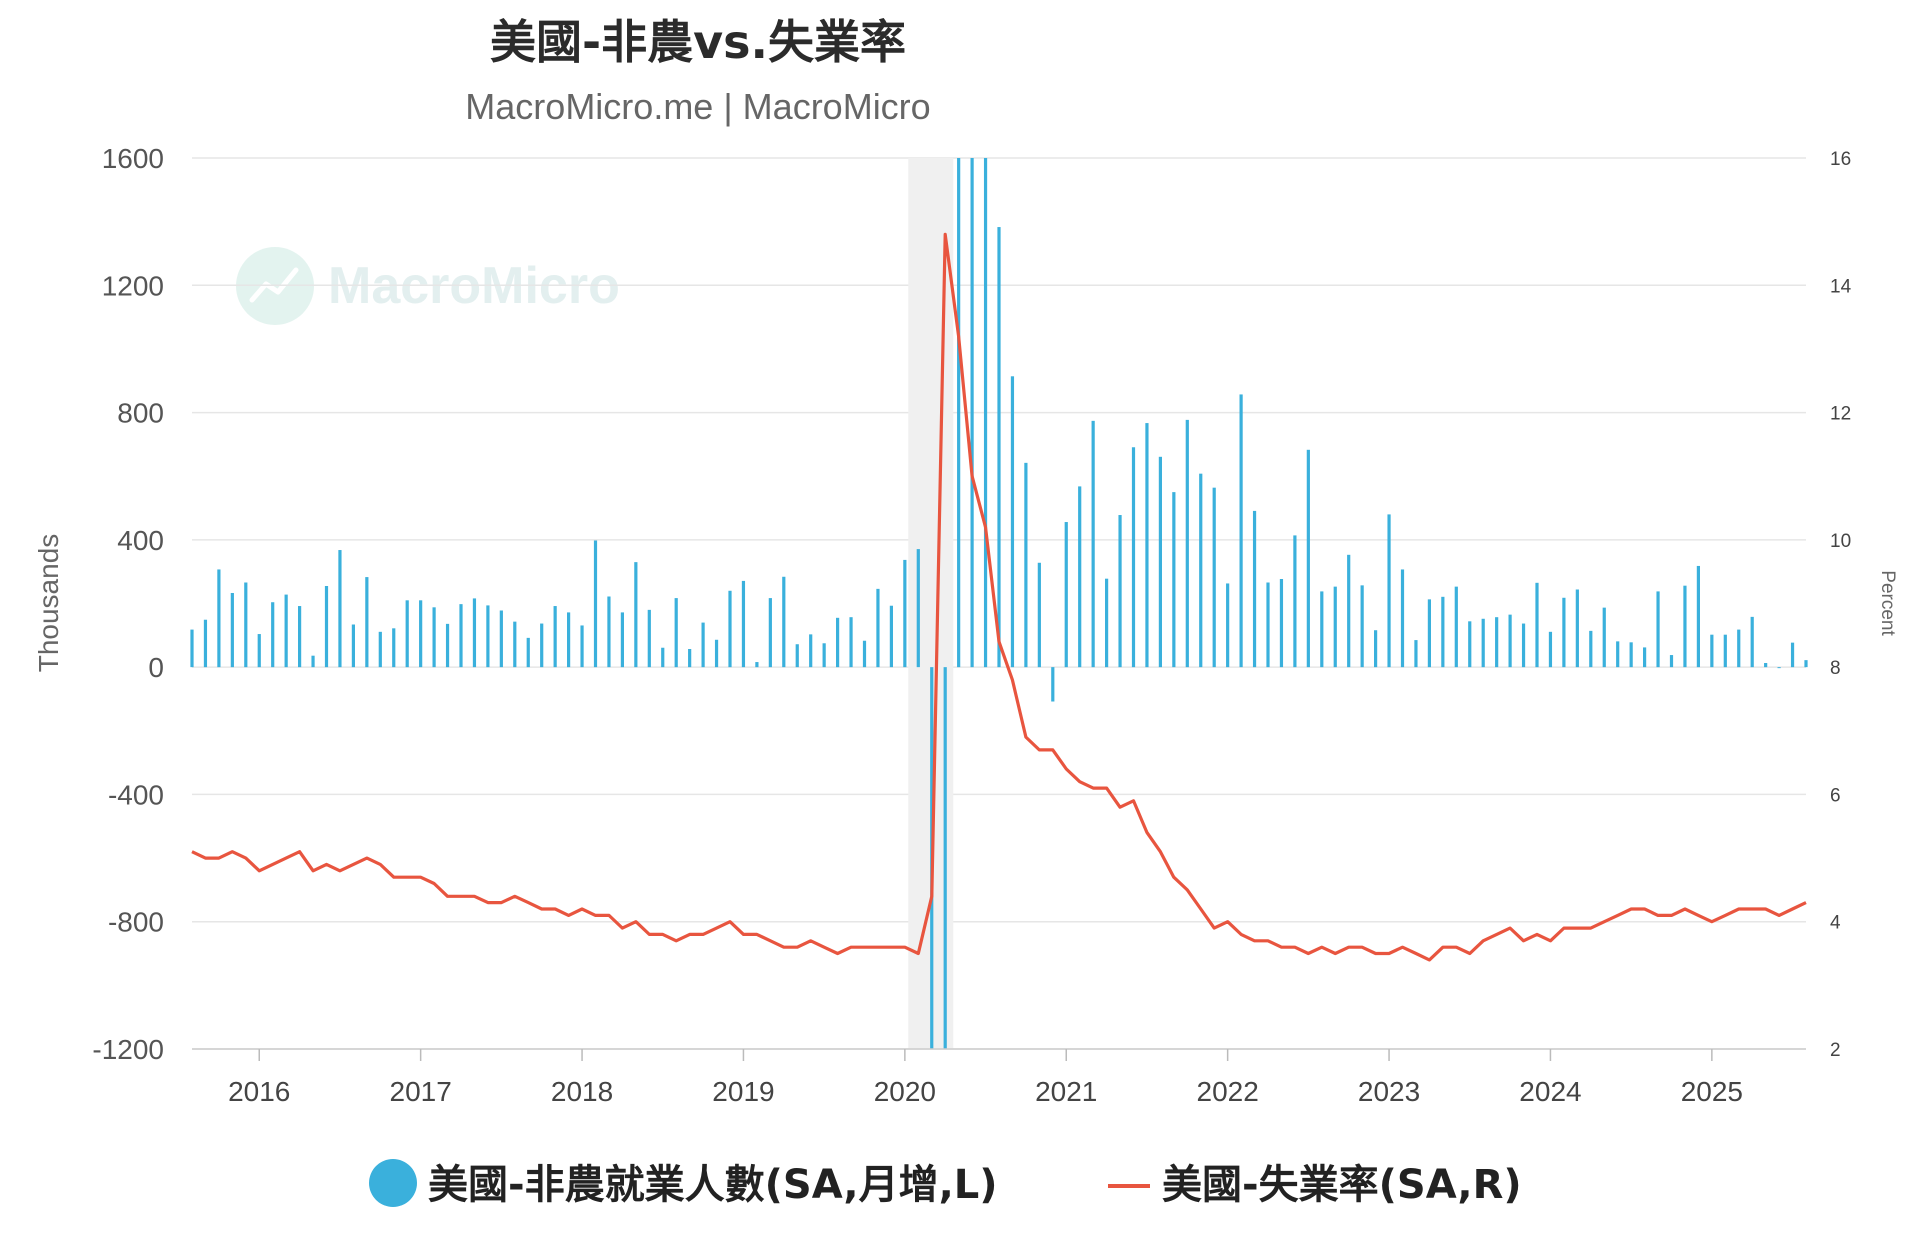 This screenshot has width=1920, height=1250. Describe the element at coordinates (1841, 286) in the screenshot. I see `y-tick-label-right: 14` at that location.